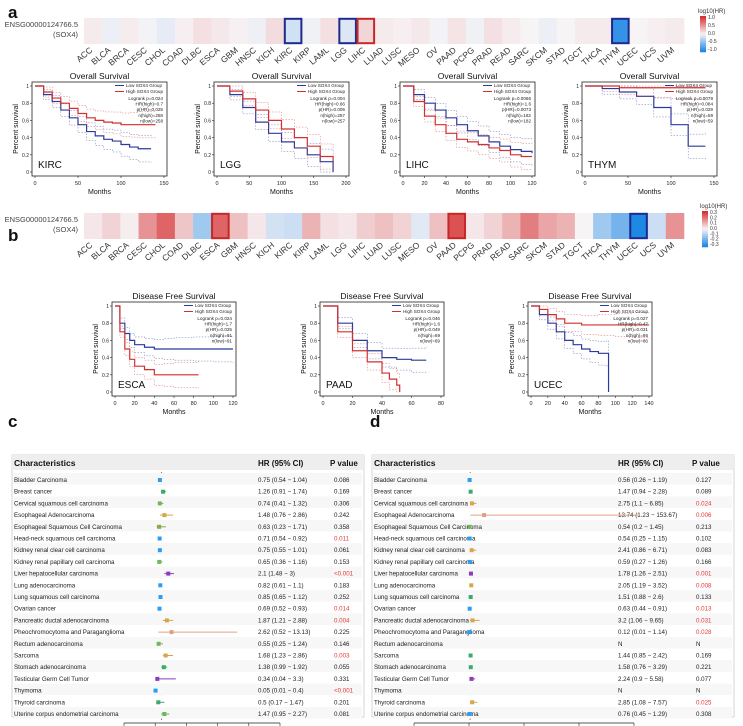  What do you see at coordinates (33, 492) in the screenshot?
I see `forest-row-name: Breast cancer` at bounding box center [33, 492].